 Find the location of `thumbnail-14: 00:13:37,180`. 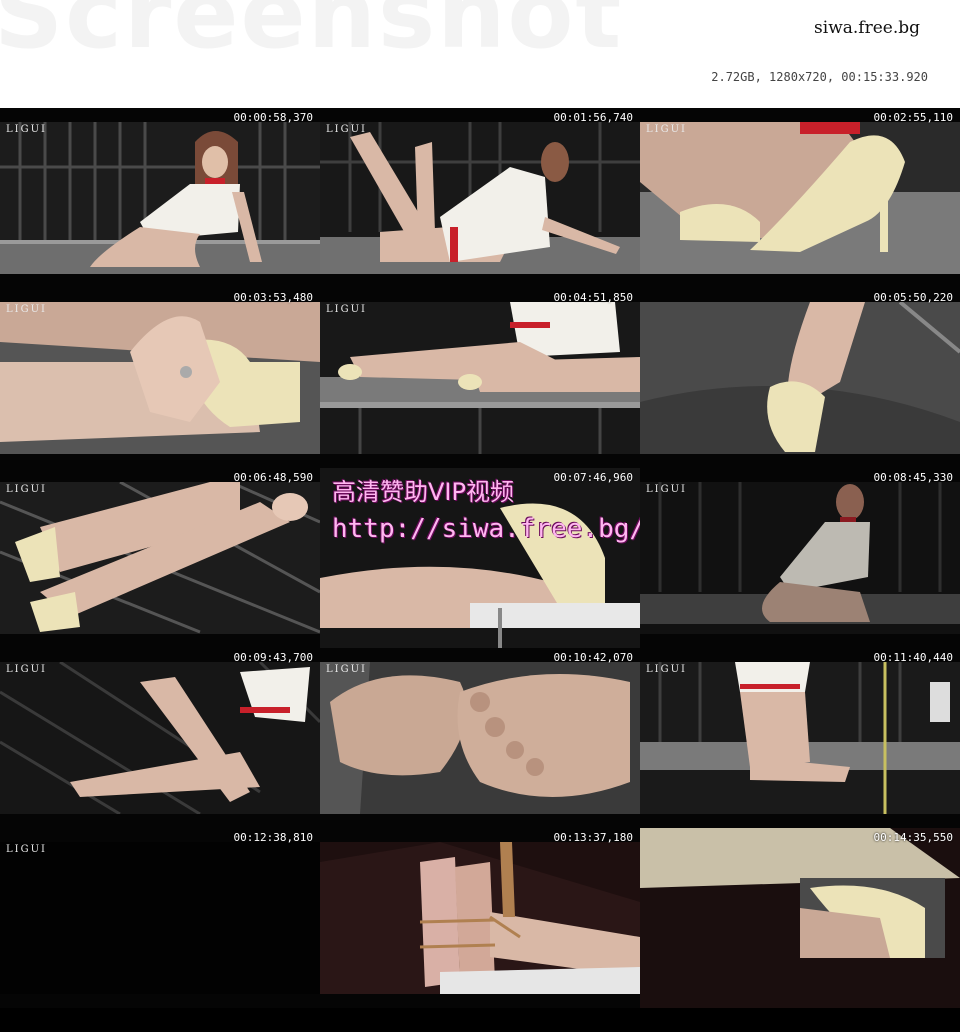

thumbnail-14: 00:13:37,180 is located at coordinates (480, 918).